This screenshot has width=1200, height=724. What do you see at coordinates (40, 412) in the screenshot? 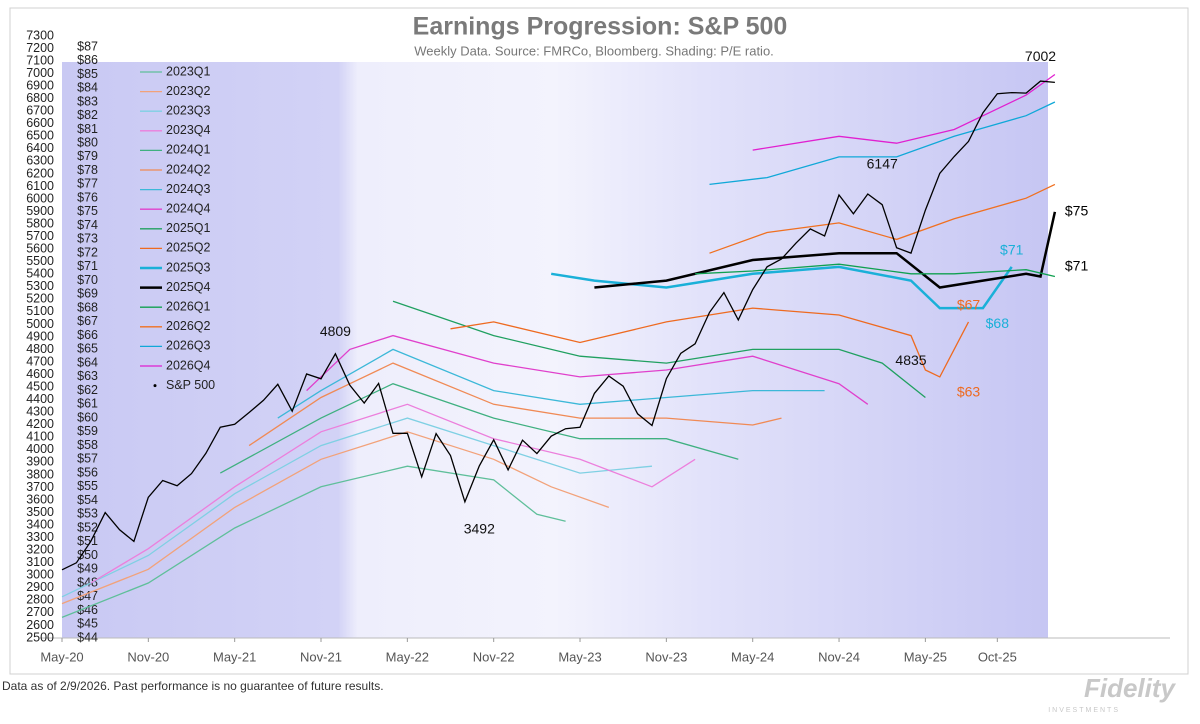
I see `y-tick-label: 4300` at bounding box center [40, 412].